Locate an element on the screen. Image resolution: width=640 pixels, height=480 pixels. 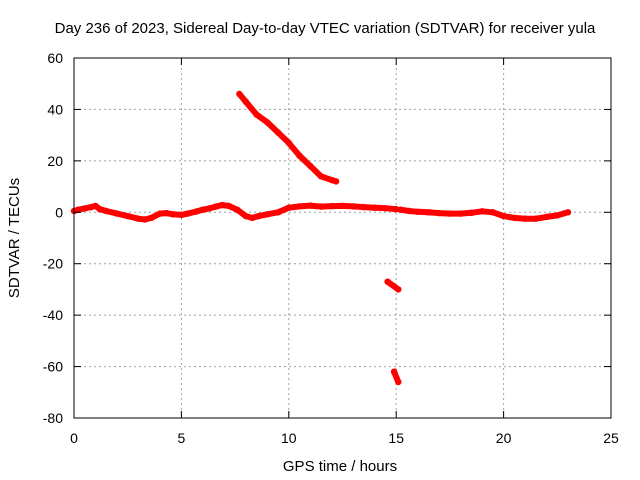
y-tick-label: 20 is located at coordinates (55, 161).